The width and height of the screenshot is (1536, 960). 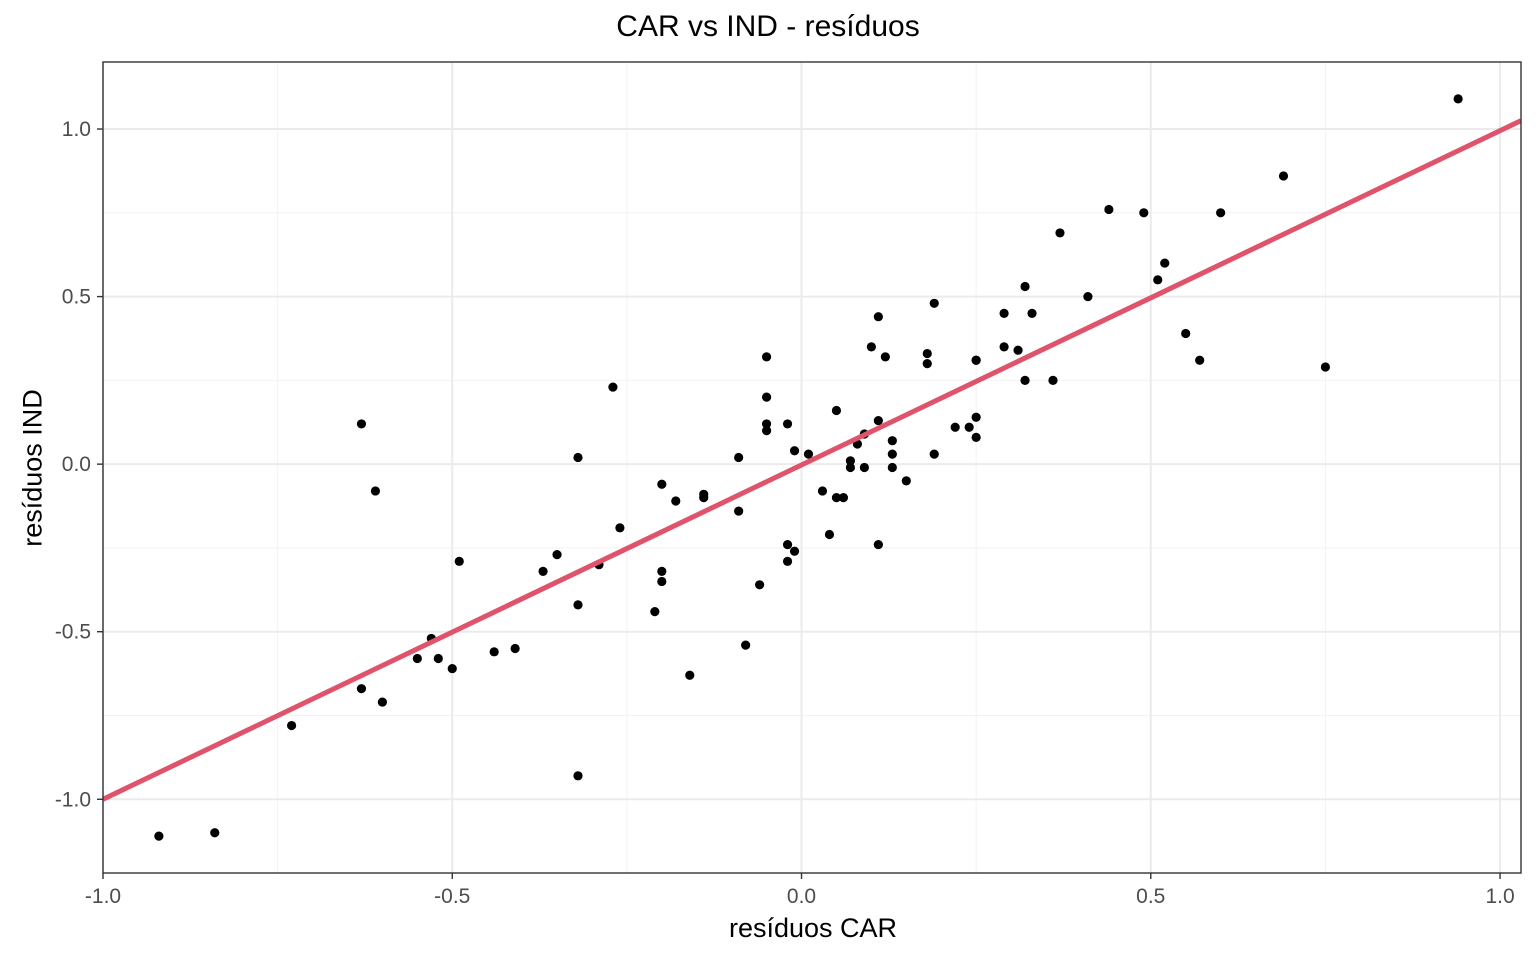 I want to click on x-tick-label: 0.5, so click(x=1150, y=896).